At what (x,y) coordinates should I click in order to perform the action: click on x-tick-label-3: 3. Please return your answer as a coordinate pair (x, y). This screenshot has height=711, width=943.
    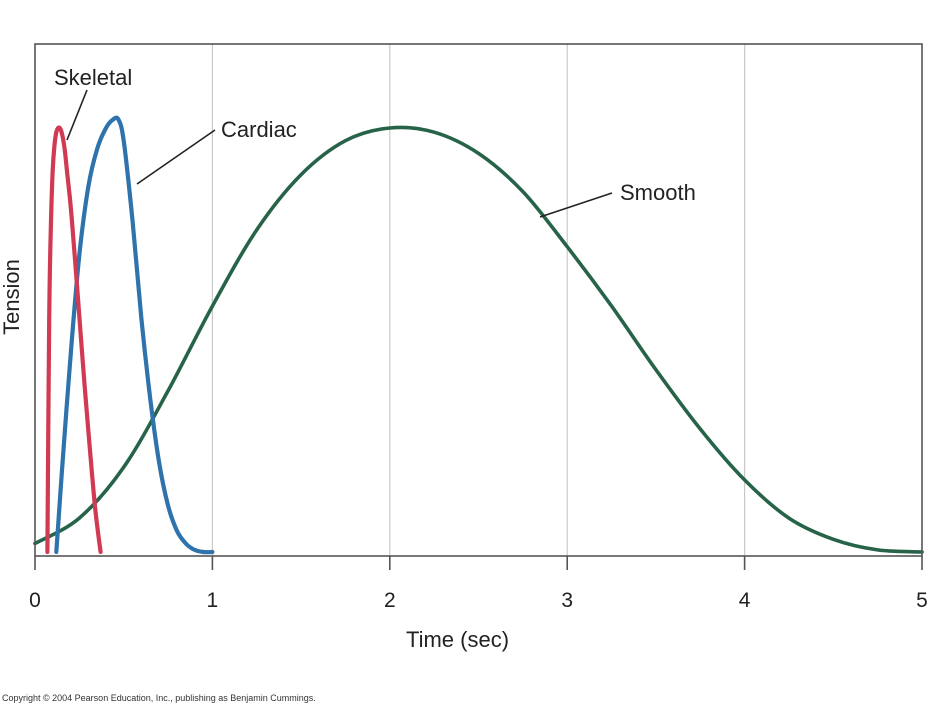
    Looking at the image, I should click on (567, 600).